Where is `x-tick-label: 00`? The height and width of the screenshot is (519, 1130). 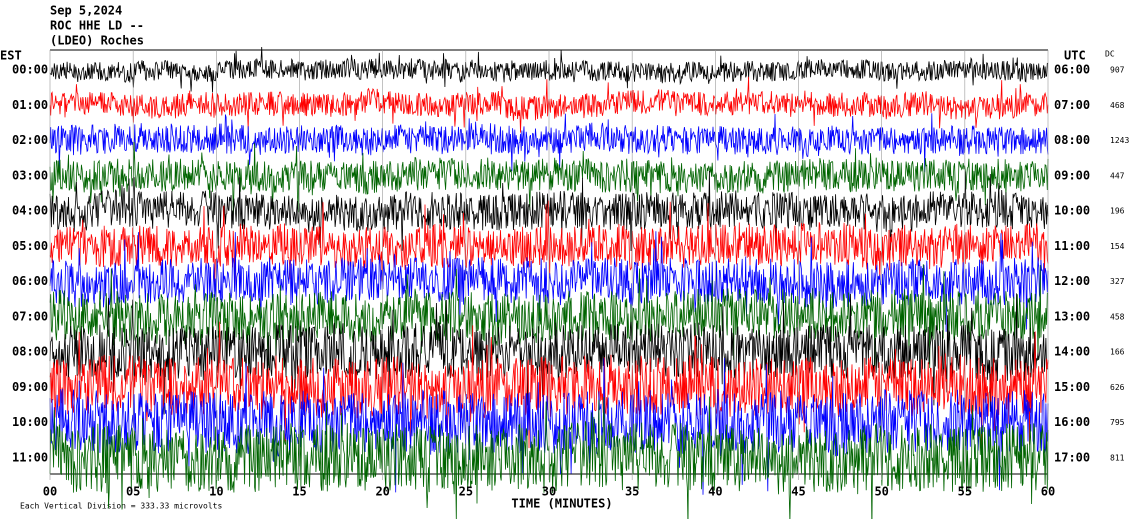
x-tick-label: 00 is located at coordinates (50, 492).